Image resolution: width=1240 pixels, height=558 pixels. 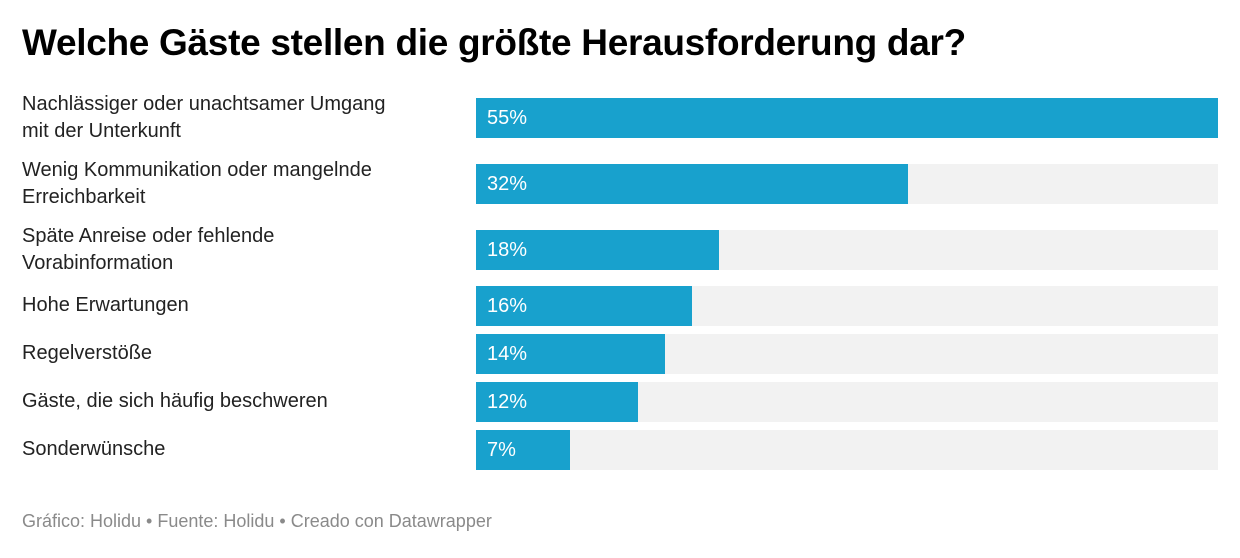 I want to click on category-label-line: Späte Anreise oder fehlende, so click(x=148, y=236).